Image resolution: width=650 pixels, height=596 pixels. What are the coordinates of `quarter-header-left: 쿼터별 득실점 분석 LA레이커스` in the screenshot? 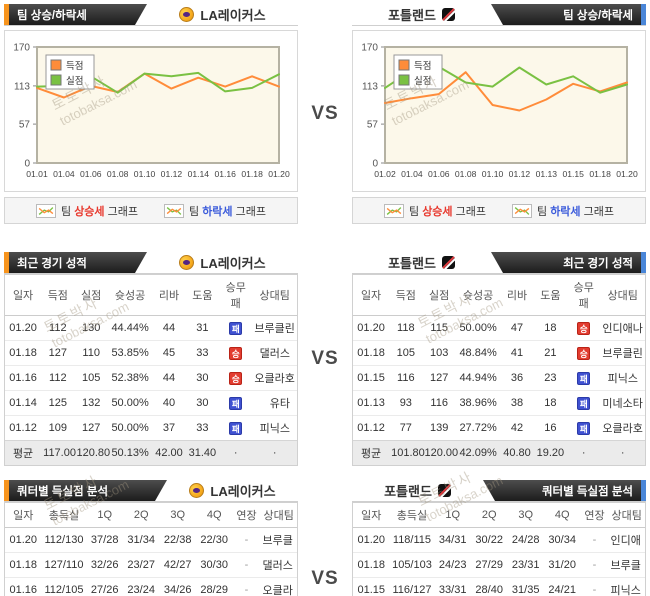 It's located at (151, 491).